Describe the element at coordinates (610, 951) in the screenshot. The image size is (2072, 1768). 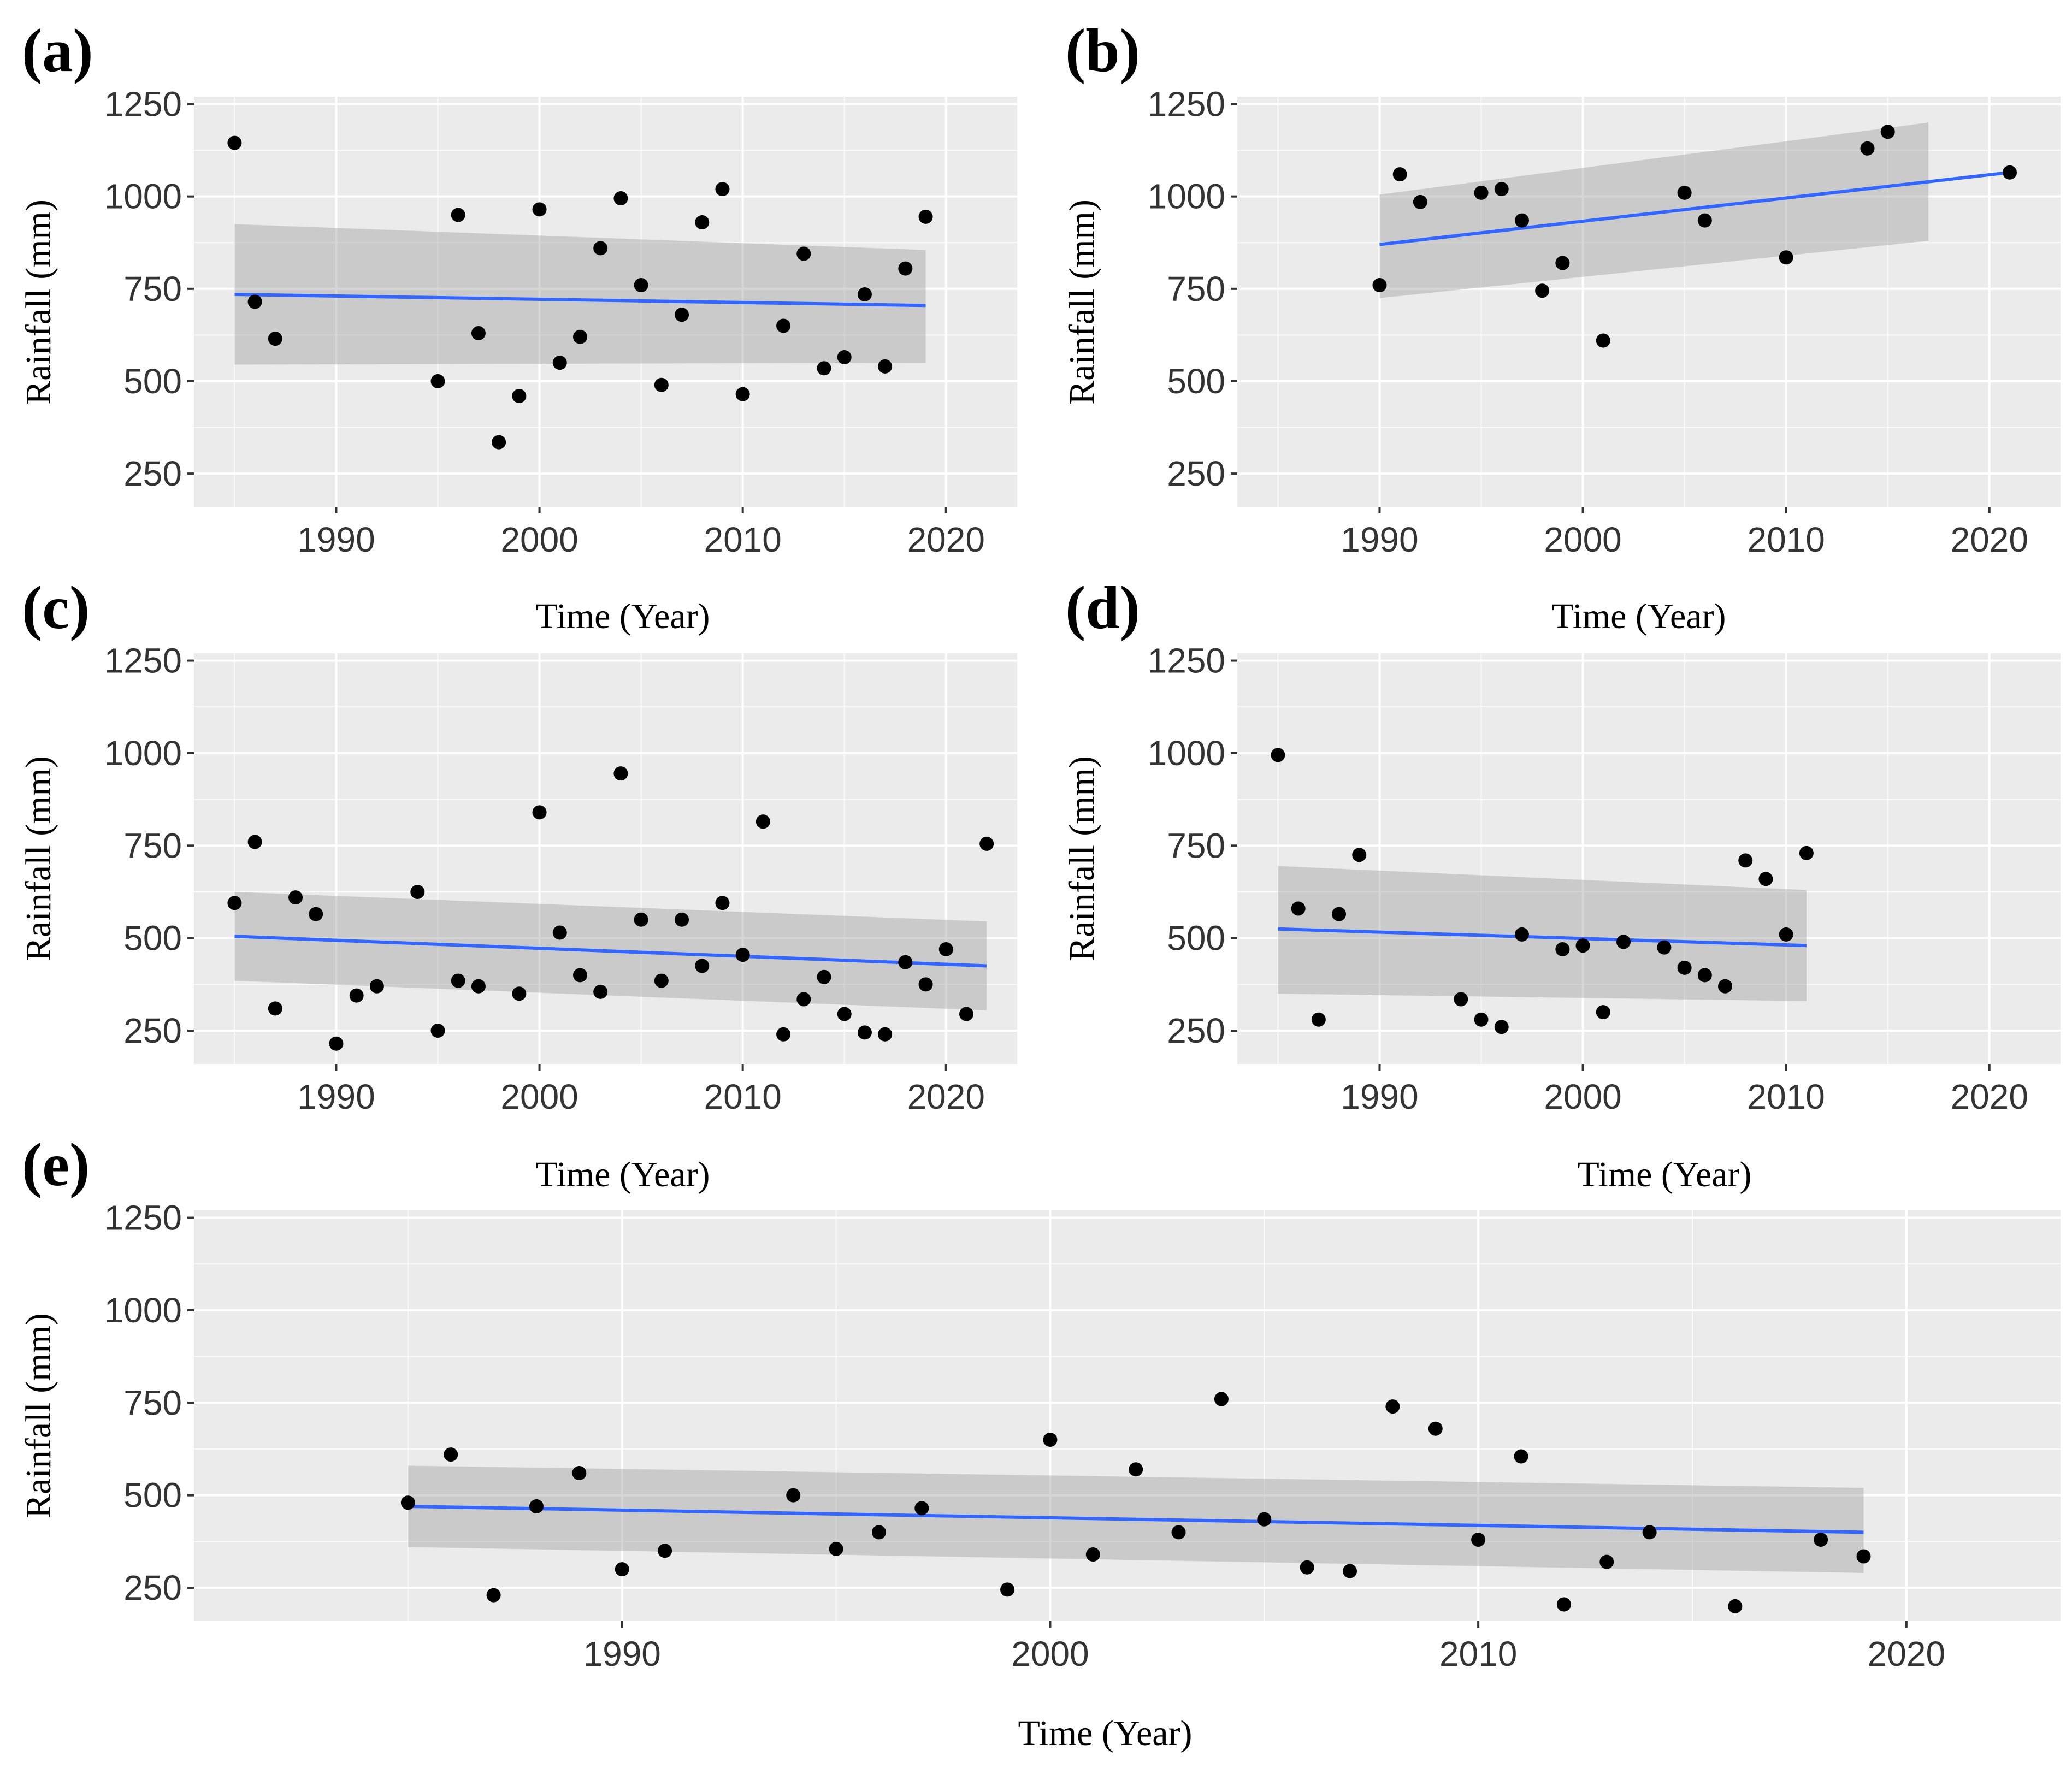
I see `trend-line` at that location.